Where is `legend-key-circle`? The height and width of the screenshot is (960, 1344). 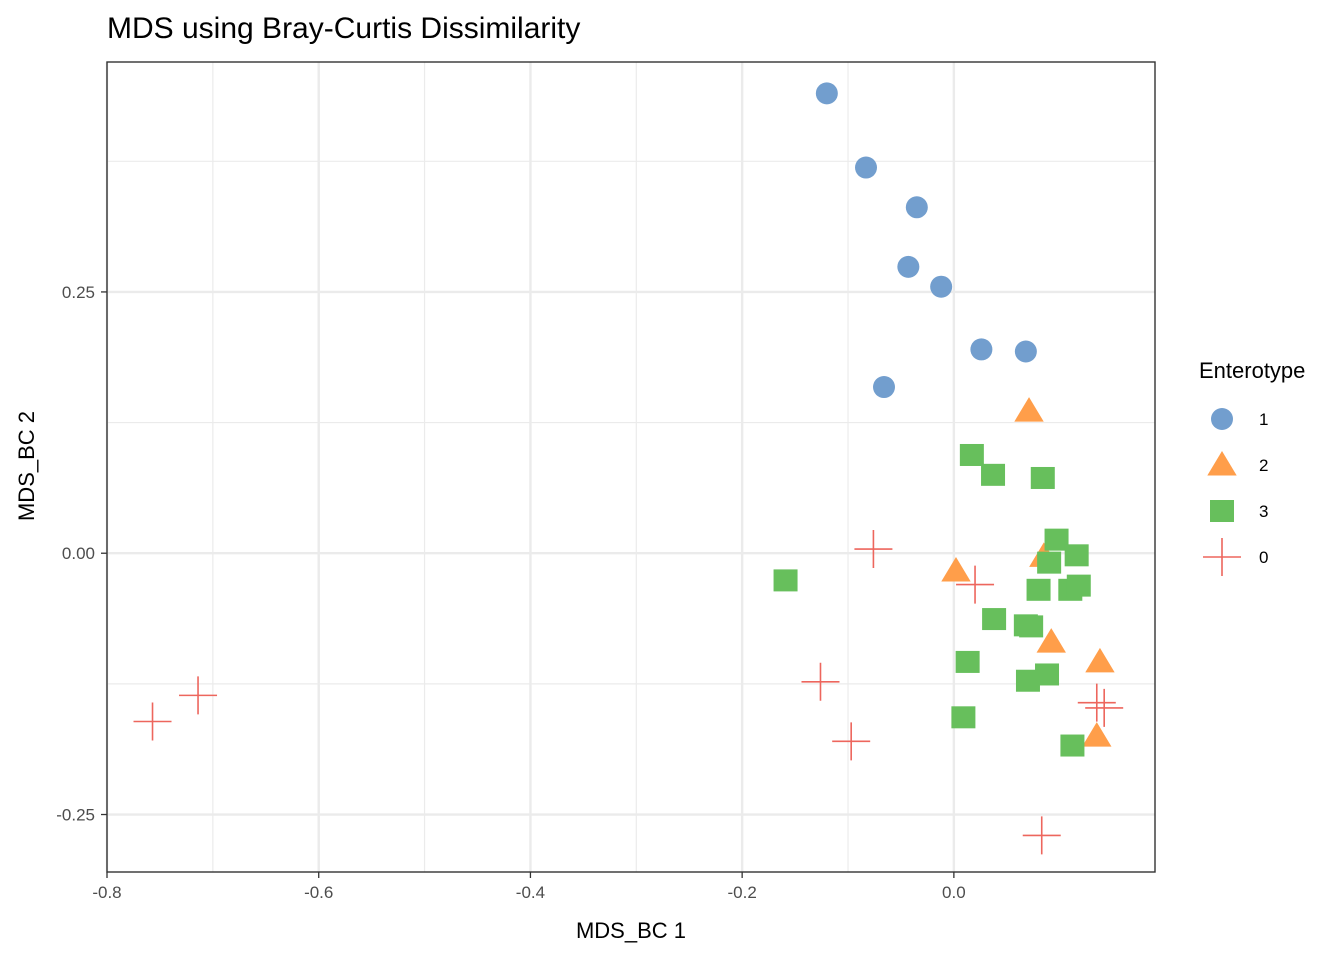 legend-key-circle is located at coordinates (1222, 419).